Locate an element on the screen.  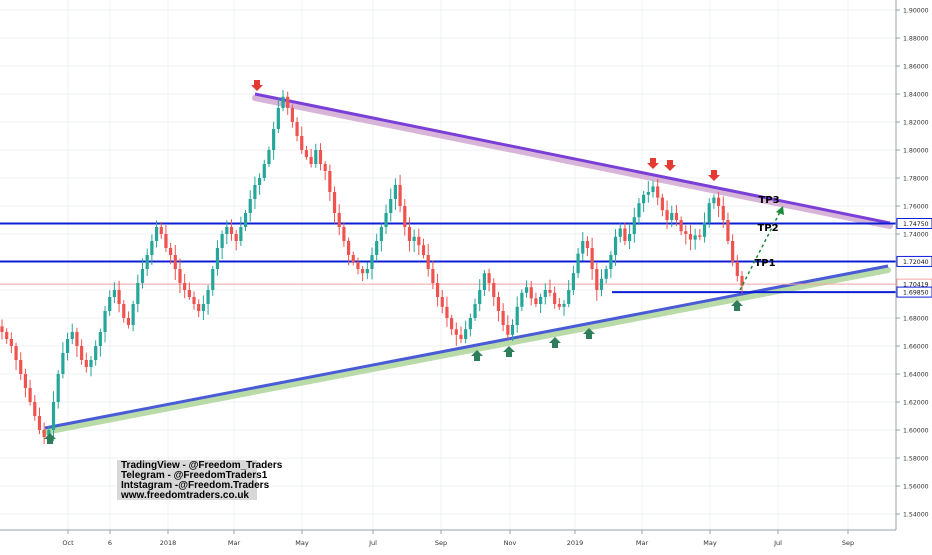
price-axis-label-13: 1.64000 is located at coordinates (916, 375).